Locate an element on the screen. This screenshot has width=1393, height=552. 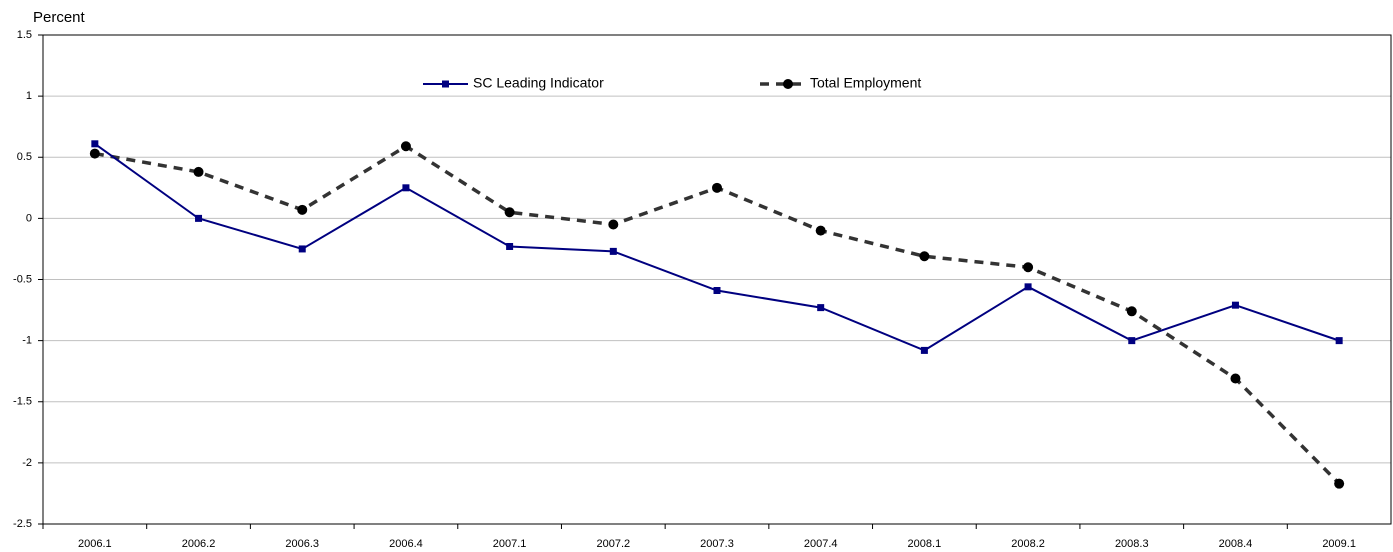
x-tick-label: 2007.1 is located at coordinates (510, 544).